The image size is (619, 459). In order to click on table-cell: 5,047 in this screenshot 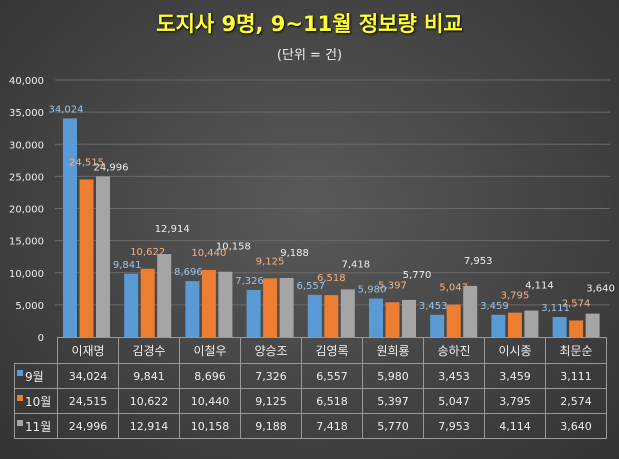, I will do `click(454, 401)`.